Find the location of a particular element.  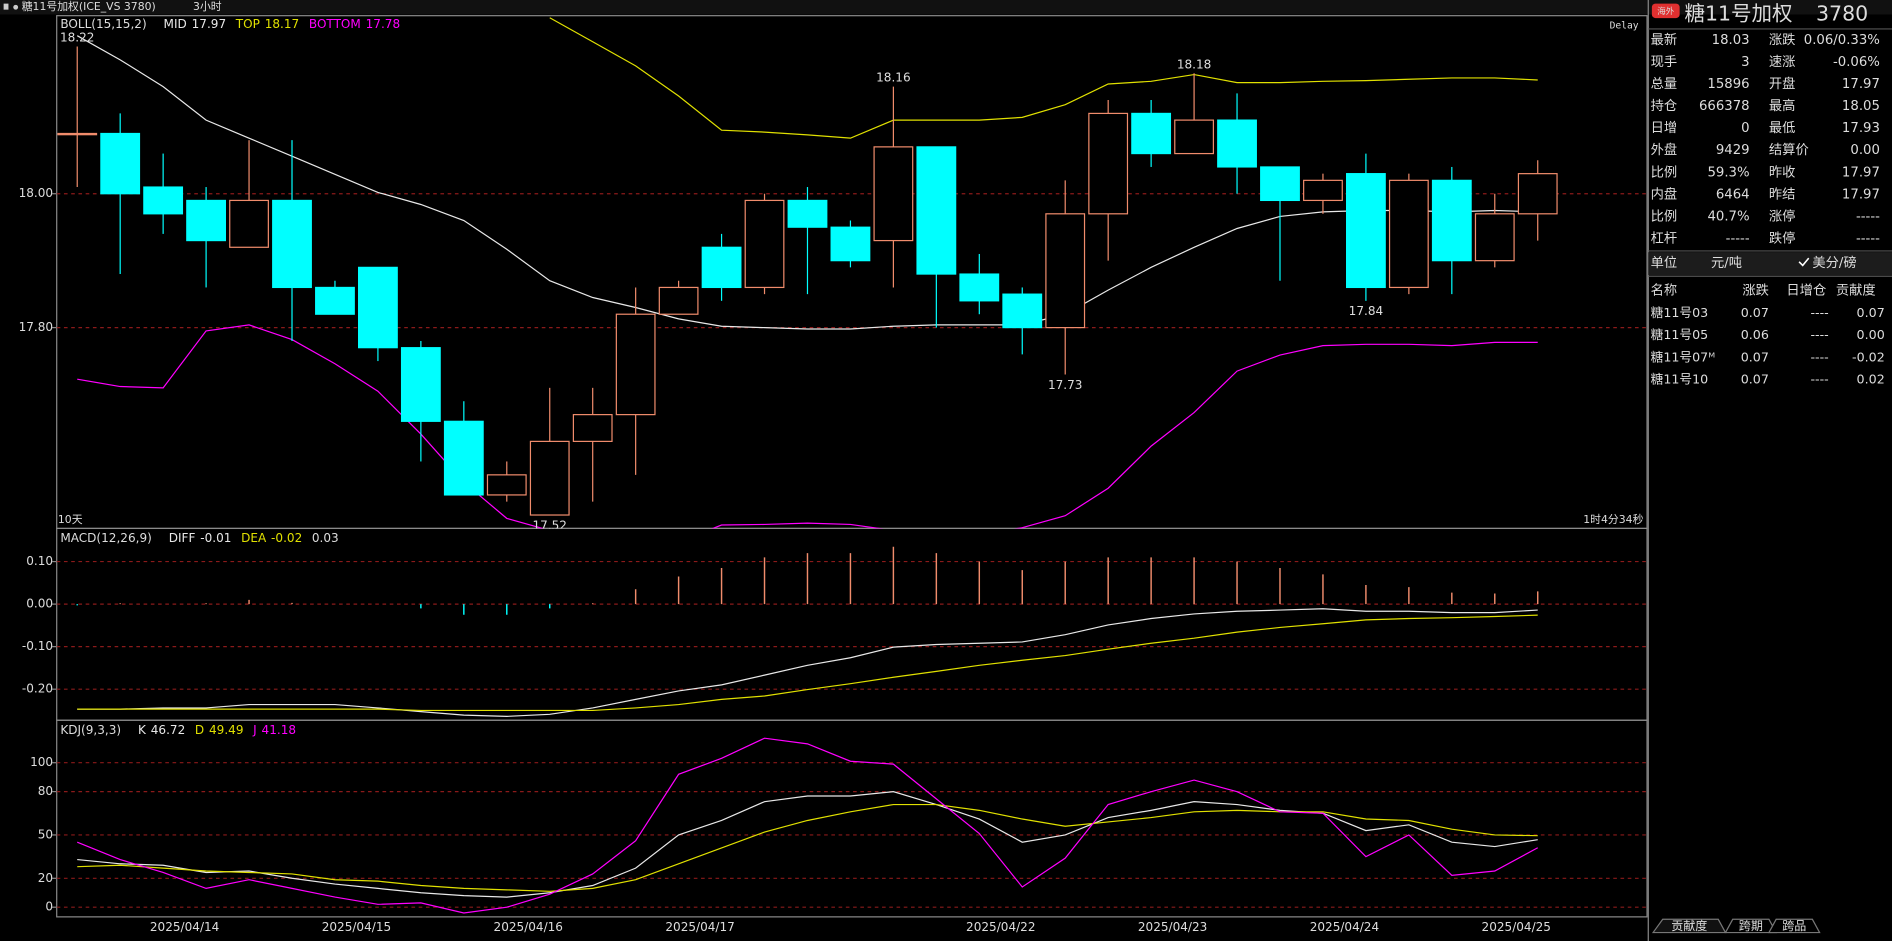

y-tick-label: 17.80 is located at coordinates (36, 327).